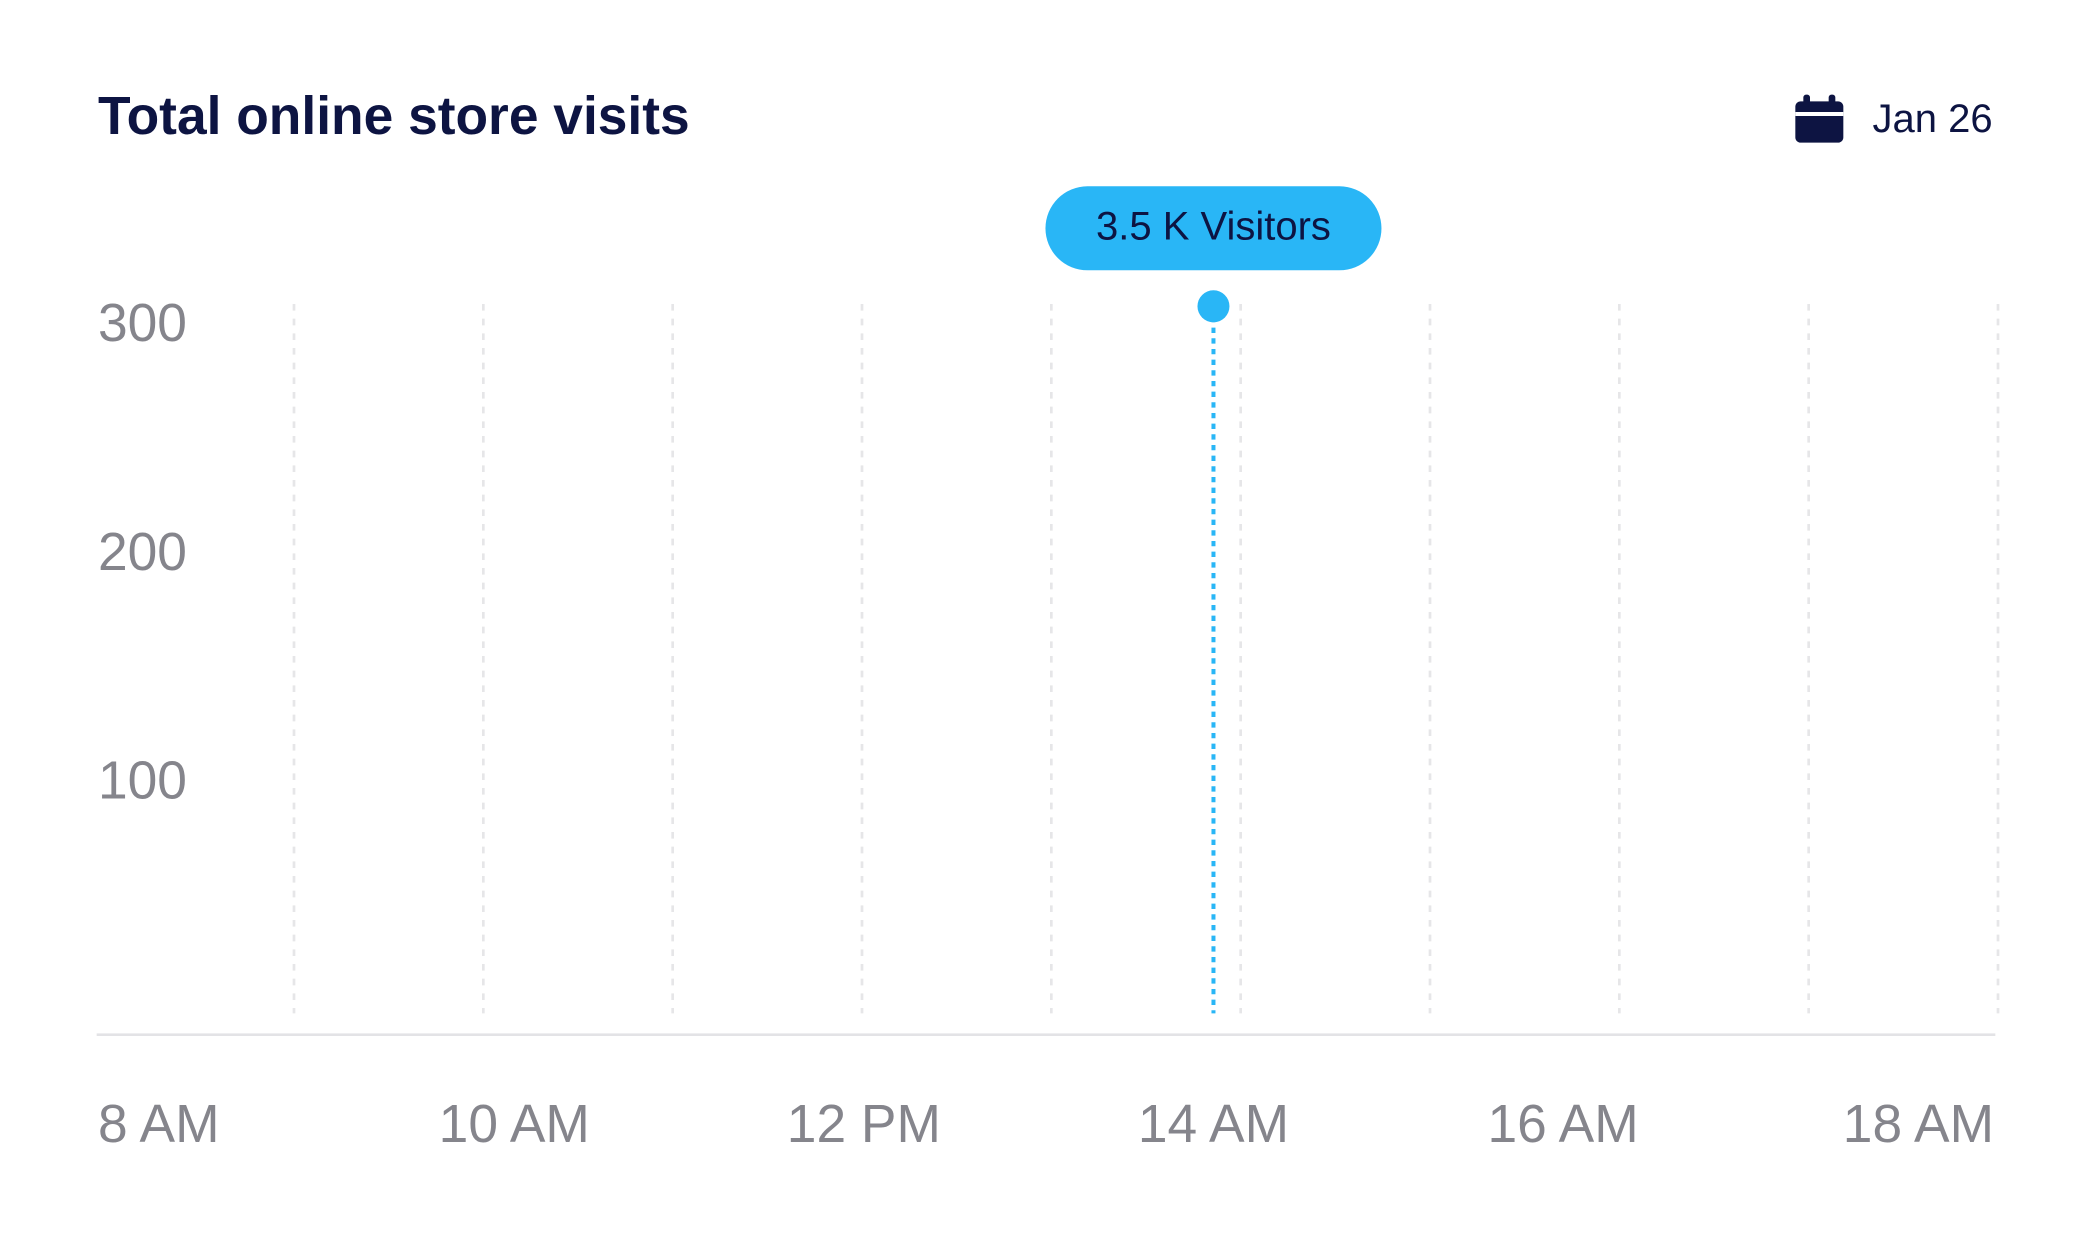 Image resolution: width=2092 pixels, height=1252 pixels. Describe the element at coordinates (1819, 118) in the screenshot. I see `calendar-icon` at that location.